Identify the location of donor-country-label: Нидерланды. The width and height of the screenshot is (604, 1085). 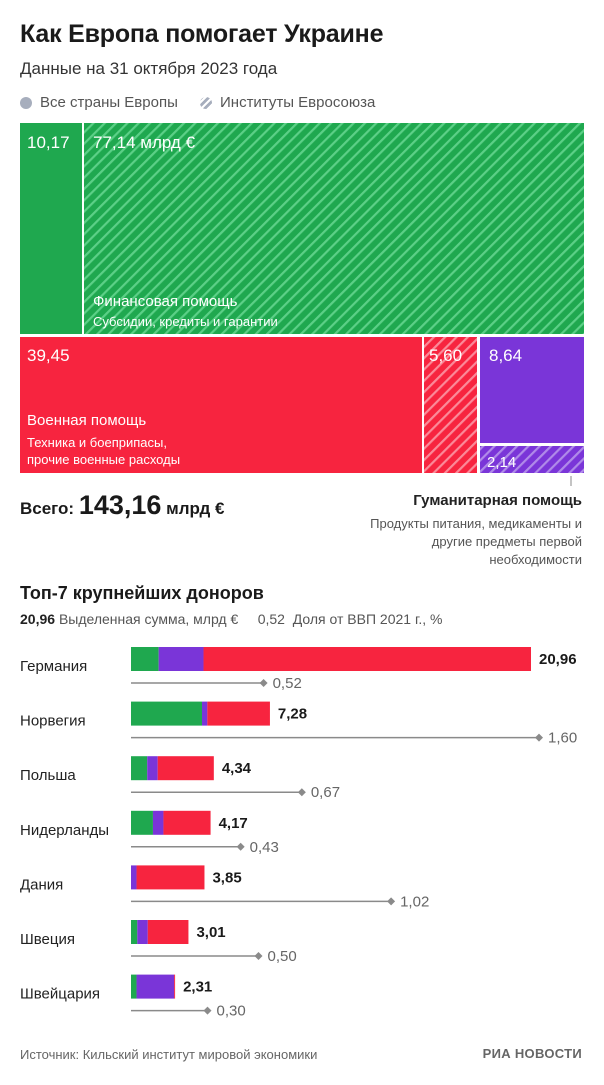
(64, 830).